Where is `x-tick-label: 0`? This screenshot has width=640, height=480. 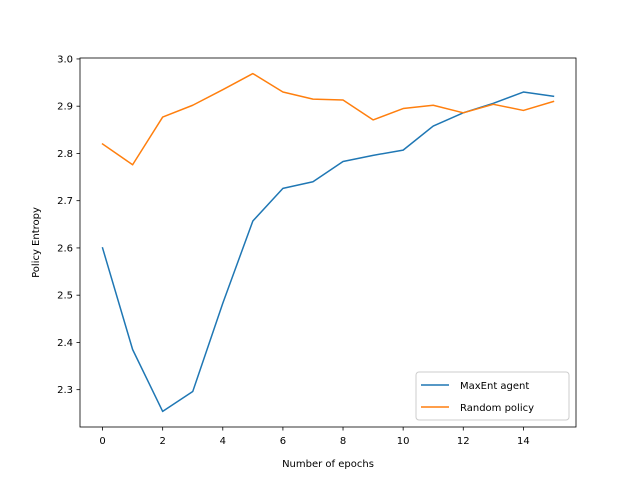
x-tick-label: 0 is located at coordinates (102, 441).